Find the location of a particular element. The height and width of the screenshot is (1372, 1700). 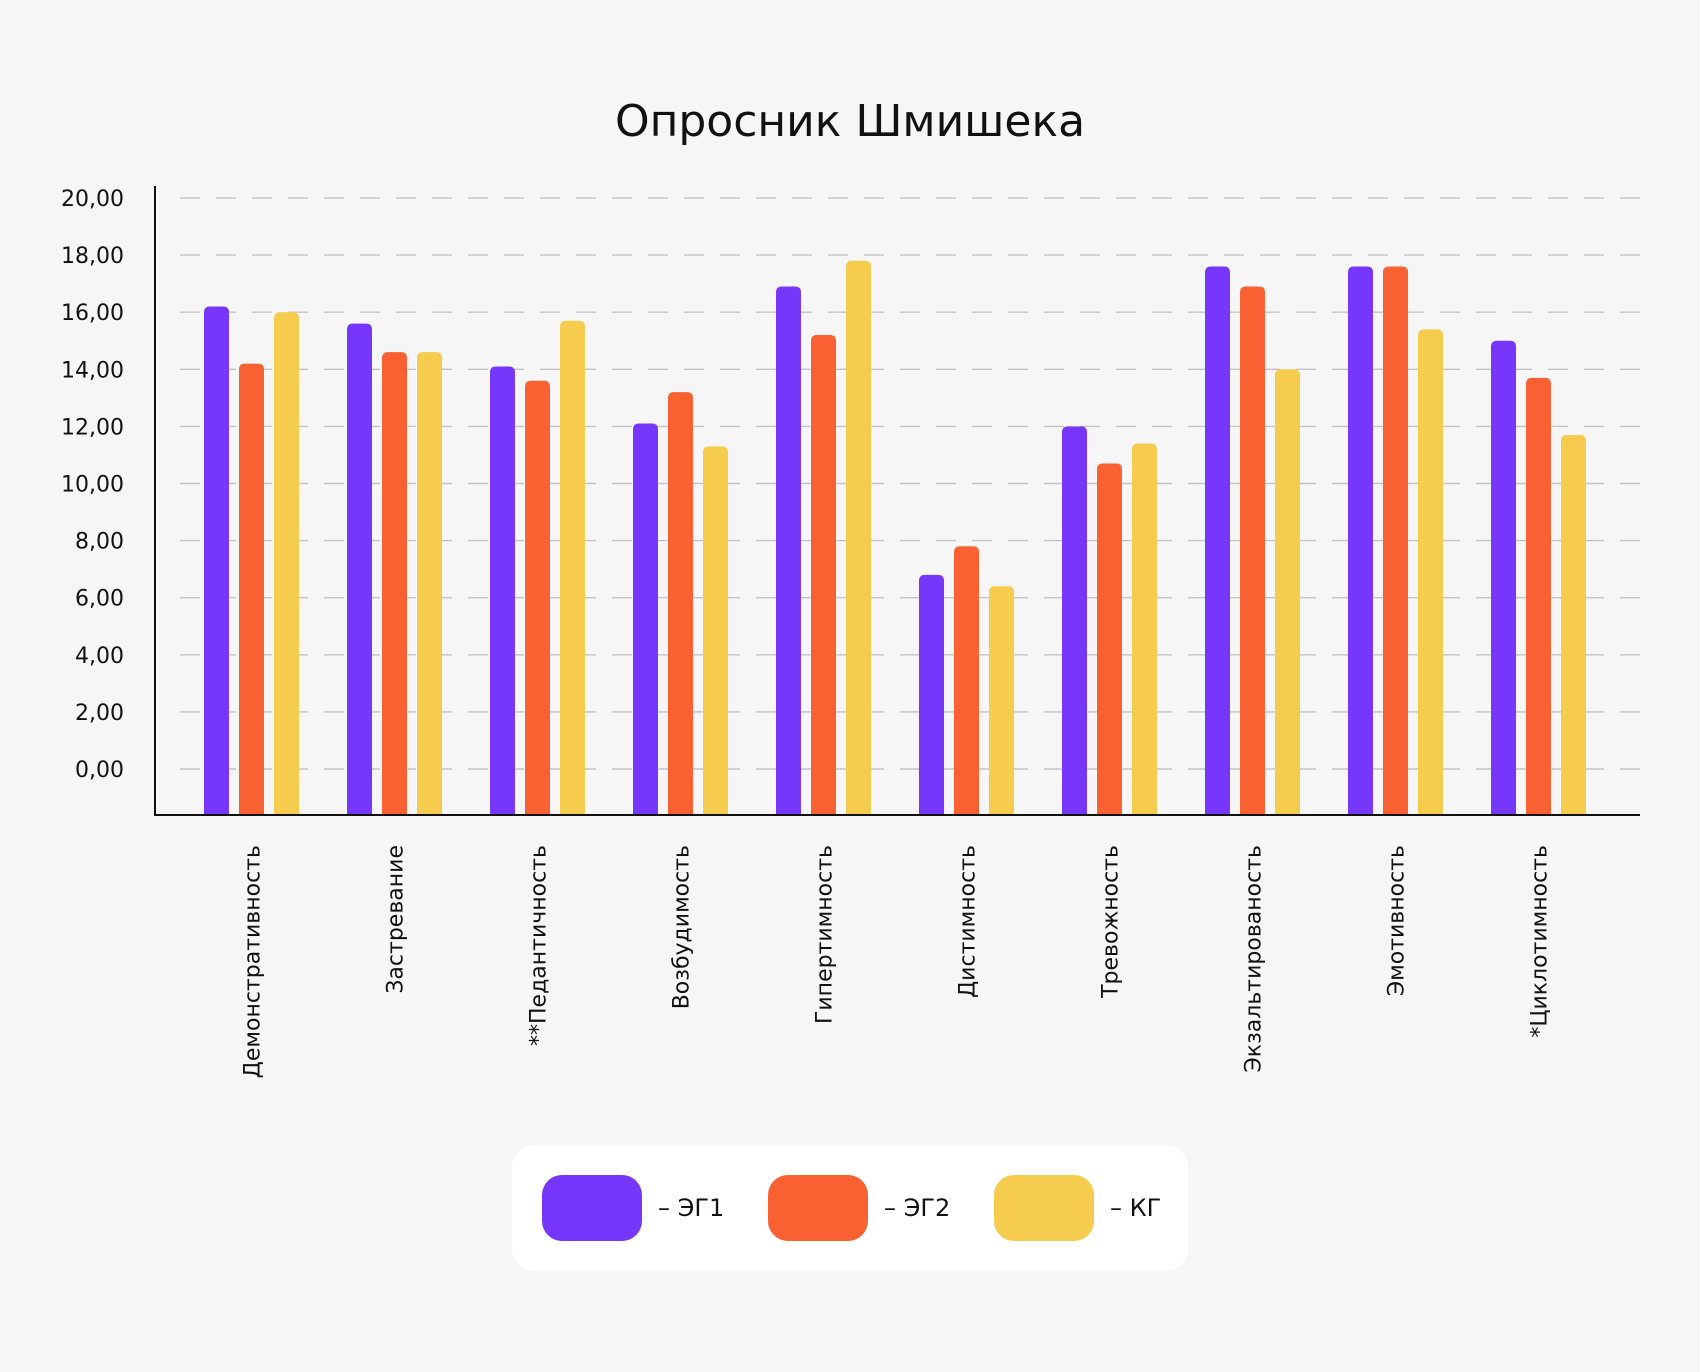

bar-кг-8 is located at coordinates (1430, 571).